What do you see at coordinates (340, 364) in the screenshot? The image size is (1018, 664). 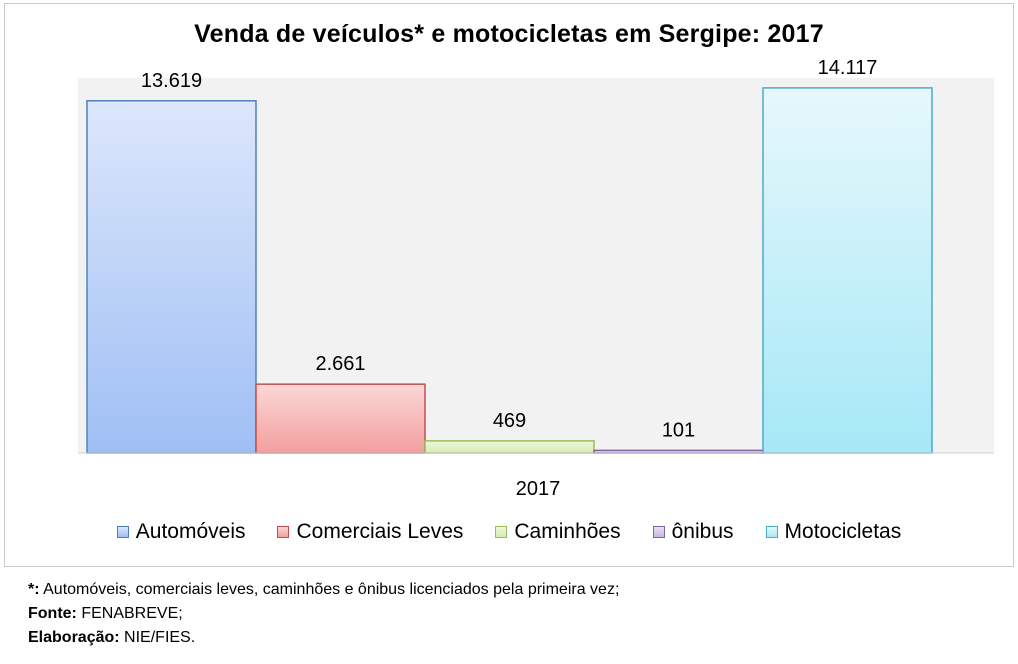 I see `data-label-comerciais-leves: 2.661` at bounding box center [340, 364].